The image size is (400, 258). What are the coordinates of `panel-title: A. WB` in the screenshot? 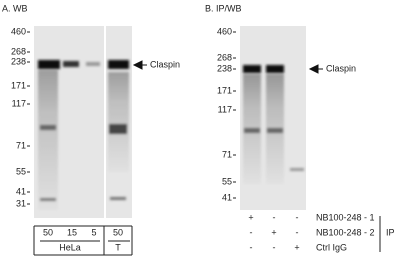 It's located at (15, 8).